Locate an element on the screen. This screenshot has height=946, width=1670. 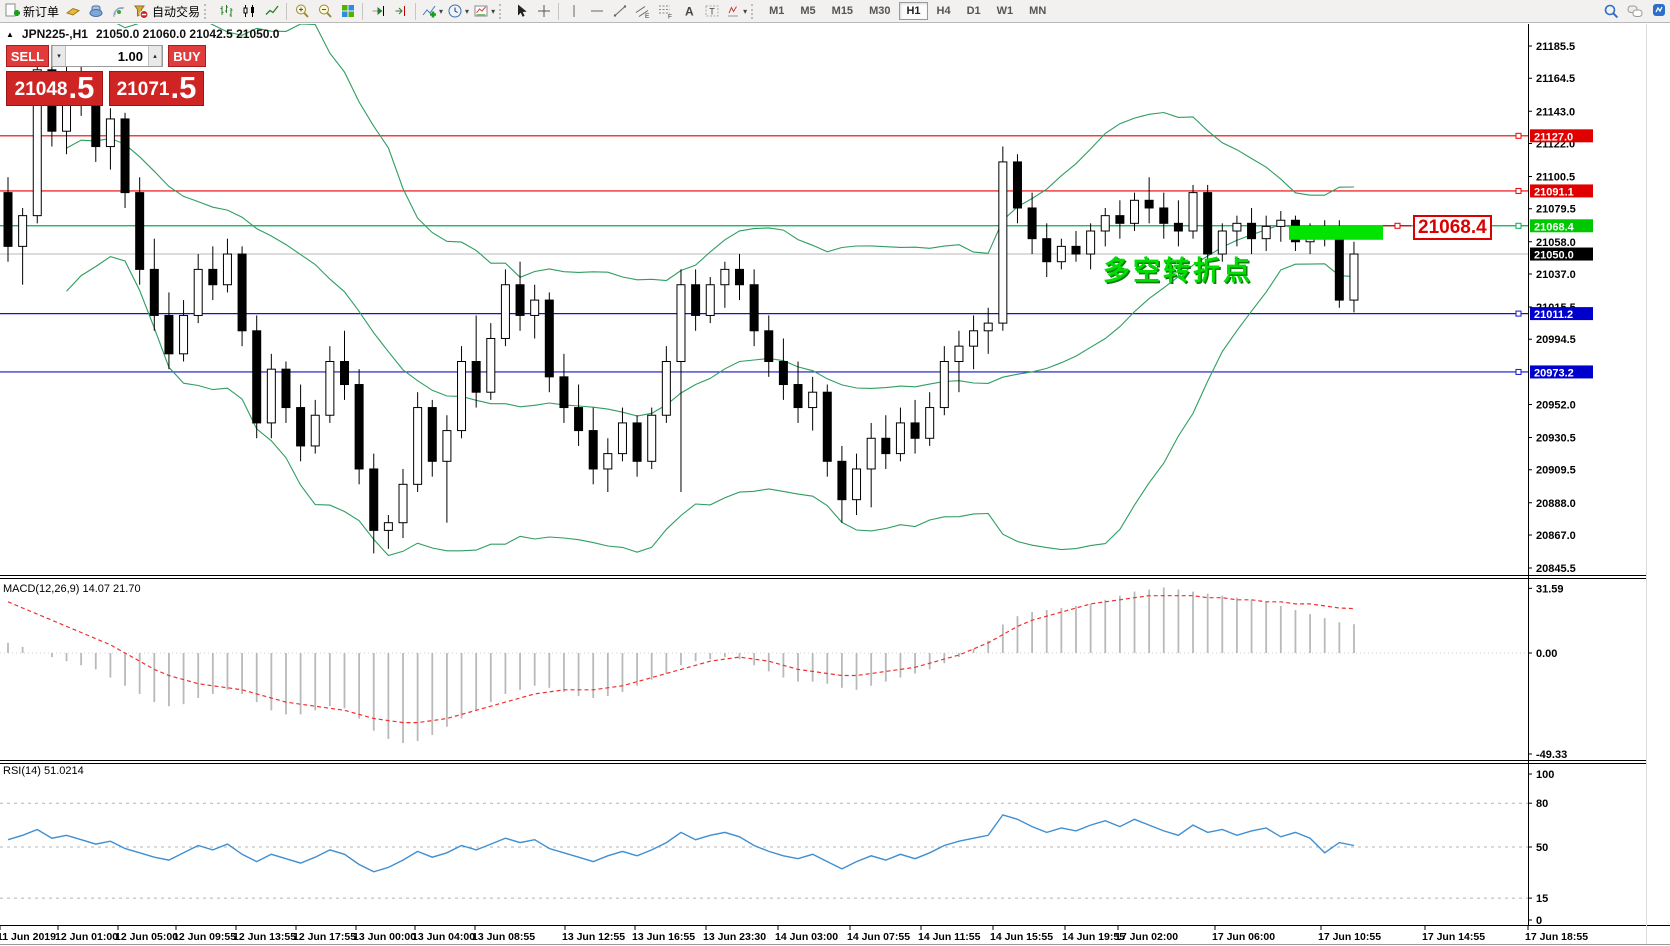
svg-text: 13 Jun 23:30 is located at coordinates (734, 937).